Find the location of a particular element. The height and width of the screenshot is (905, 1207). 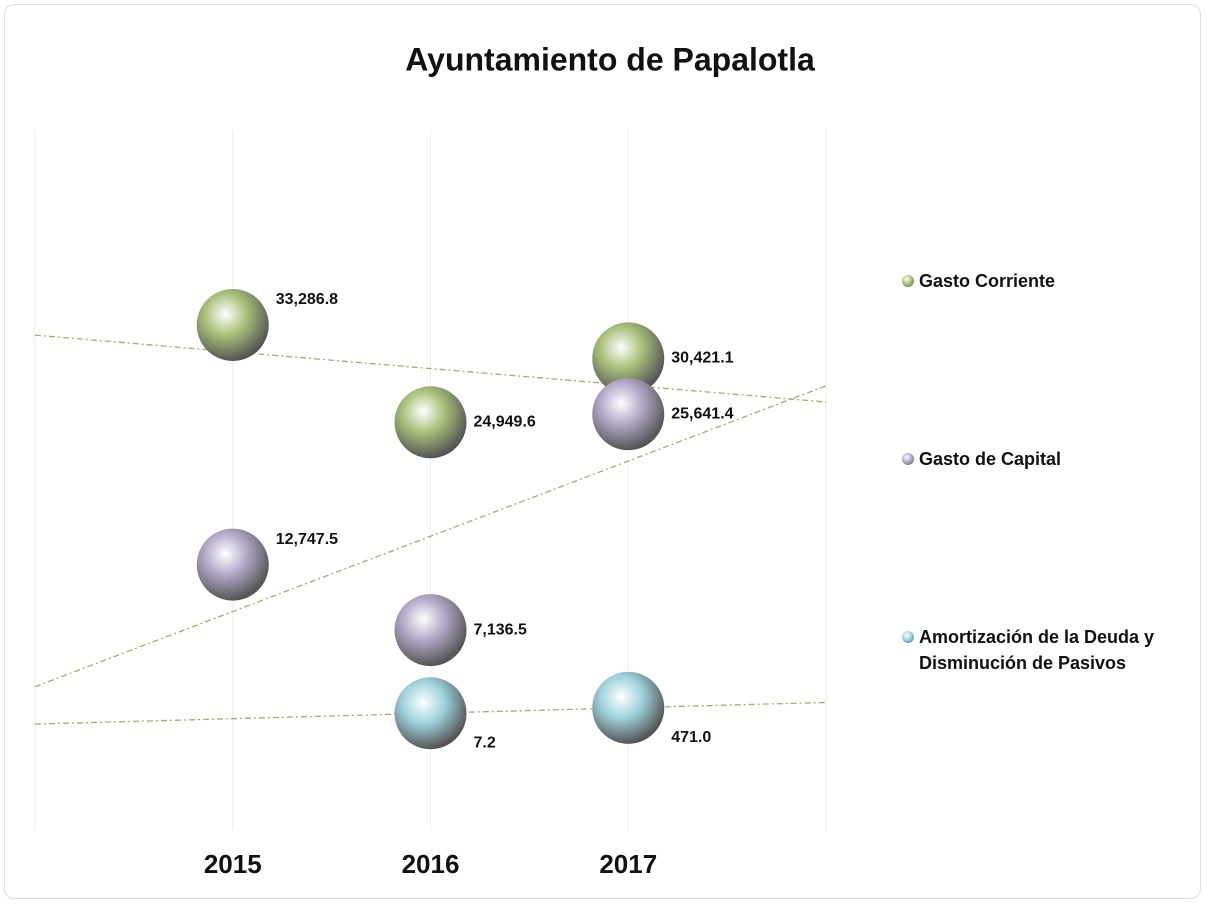

x-tick-label: 2016 is located at coordinates (431, 864).